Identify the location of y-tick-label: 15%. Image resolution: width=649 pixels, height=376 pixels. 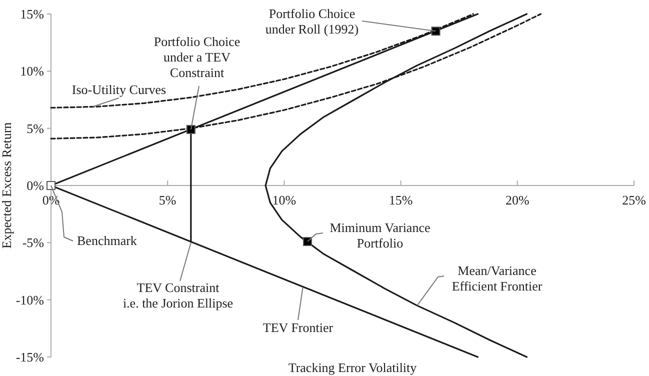
(32, 14).